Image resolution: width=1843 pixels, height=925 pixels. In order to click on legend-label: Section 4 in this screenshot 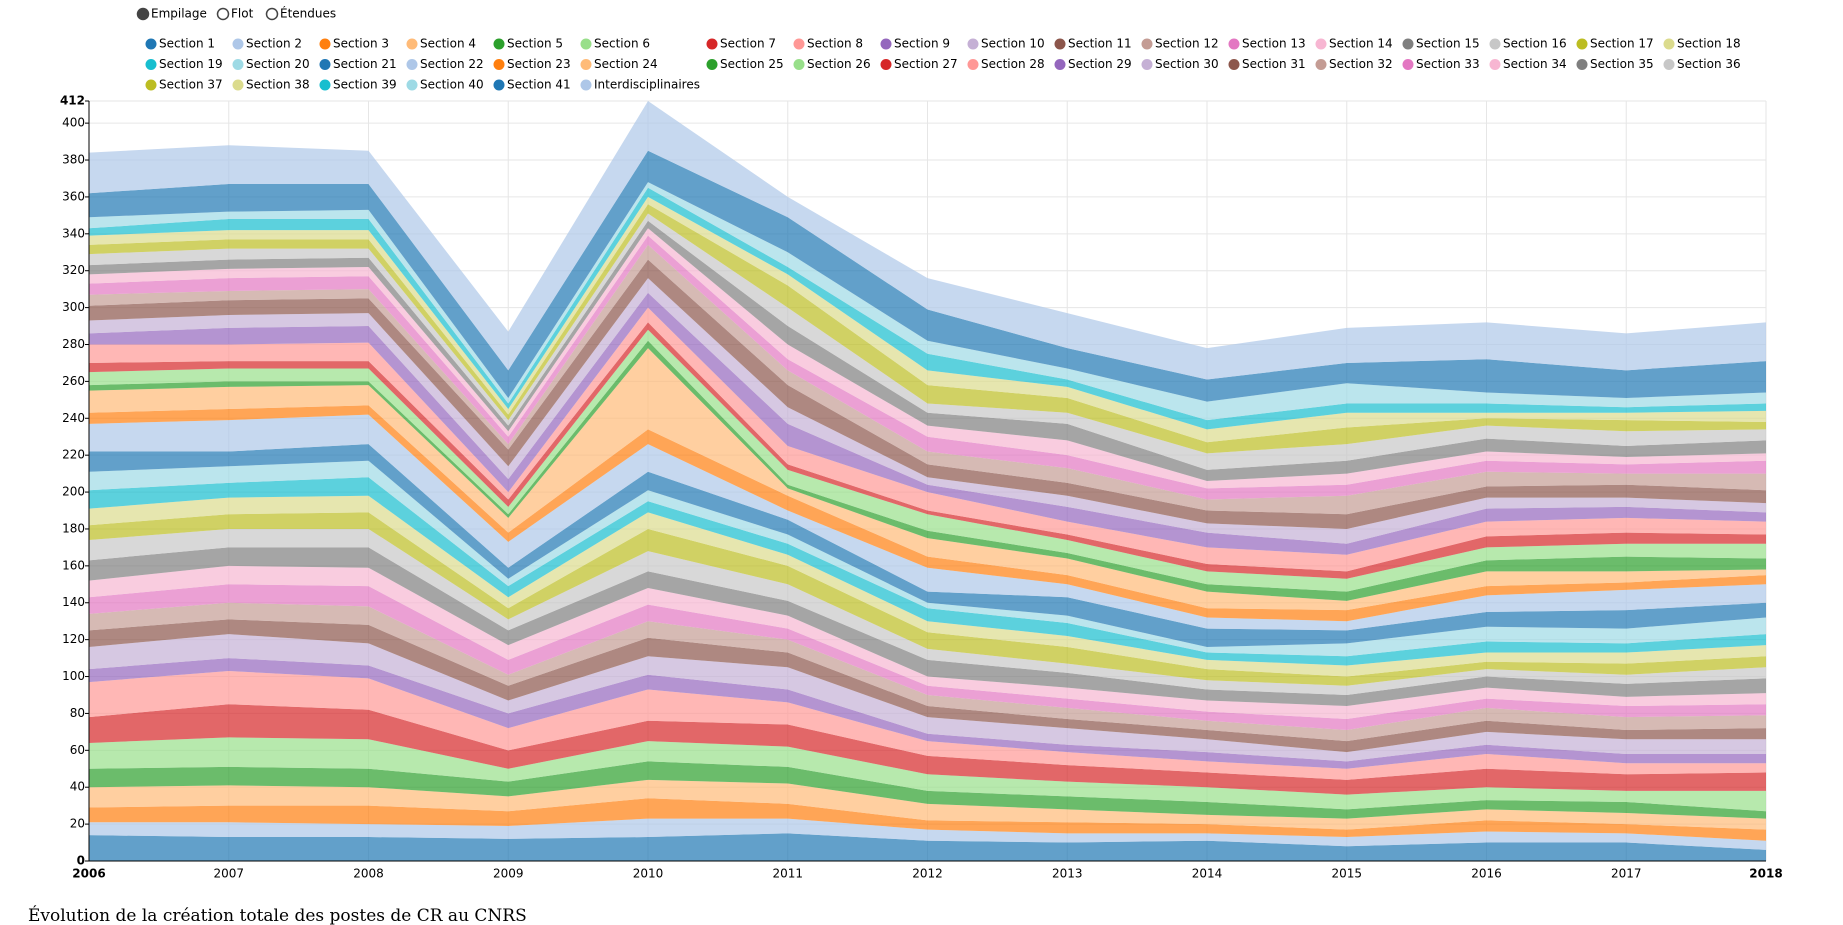, I will do `click(448, 44)`.